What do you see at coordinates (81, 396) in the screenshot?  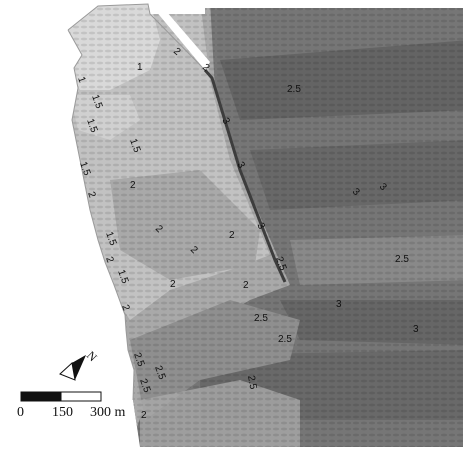 I see `scale-bar-white-segment` at bounding box center [81, 396].